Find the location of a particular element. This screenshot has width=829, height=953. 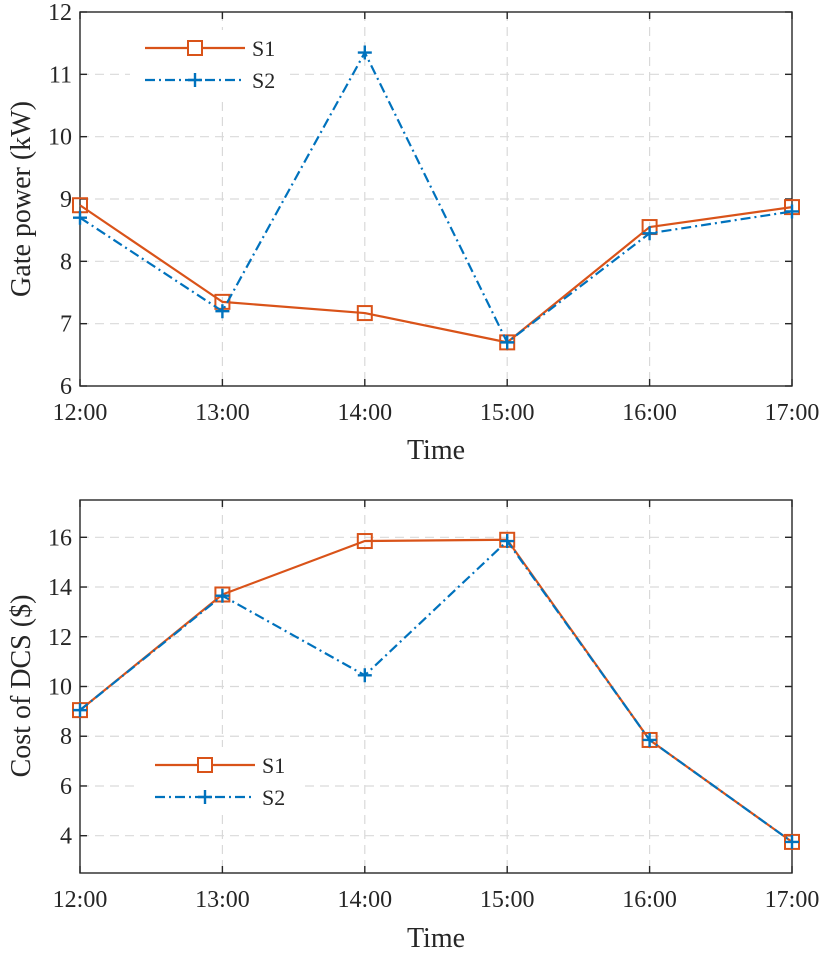

y-tick-label: 14 is located at coordinates (60, 588).